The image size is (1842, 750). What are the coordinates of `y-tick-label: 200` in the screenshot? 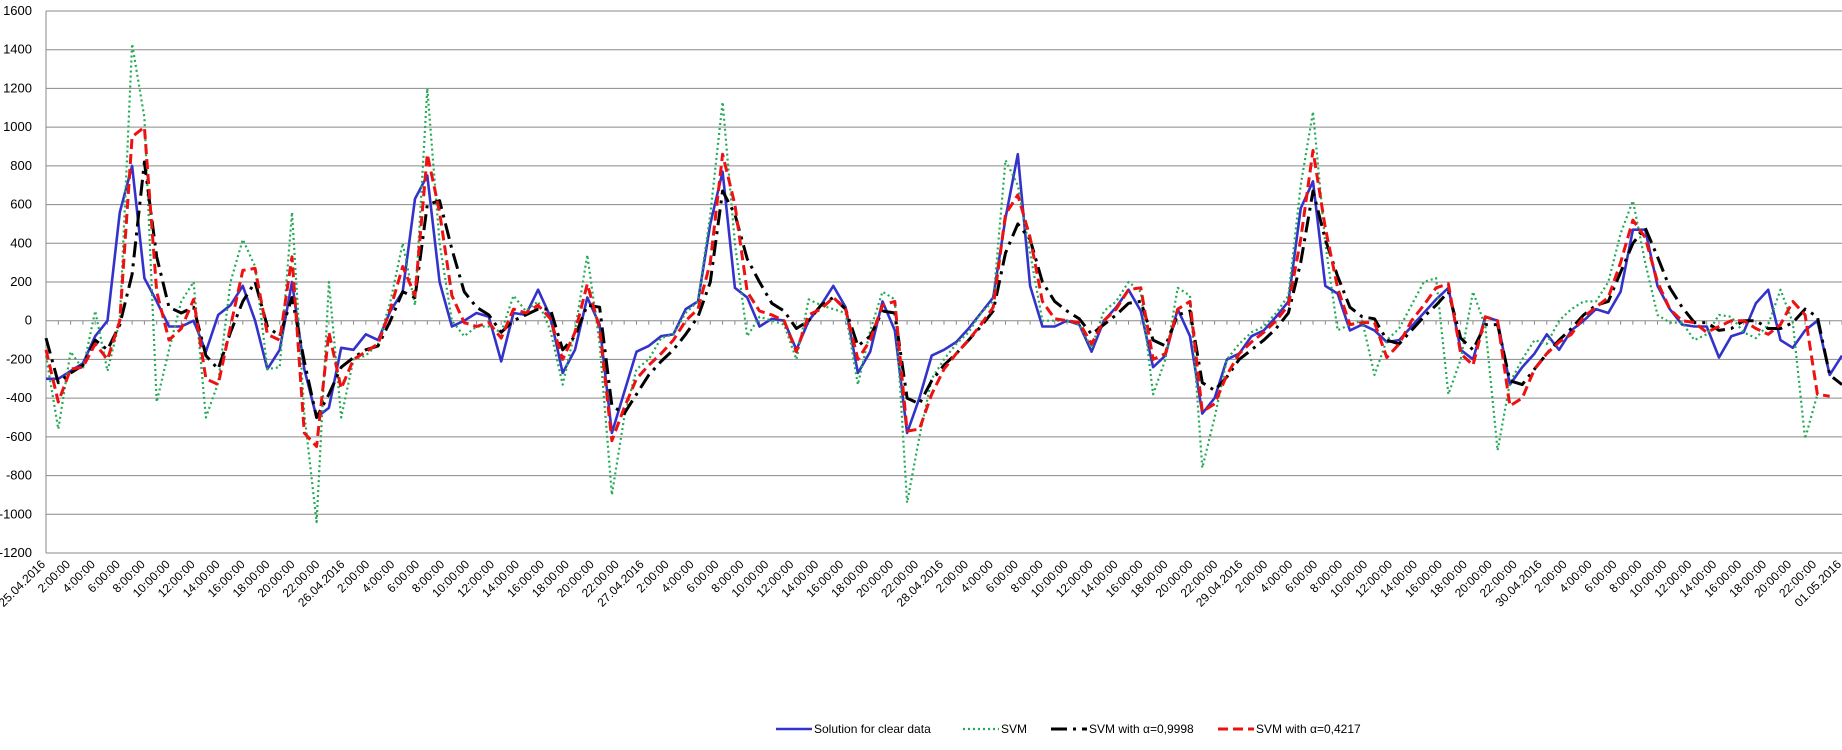 It's located at (21, 281).